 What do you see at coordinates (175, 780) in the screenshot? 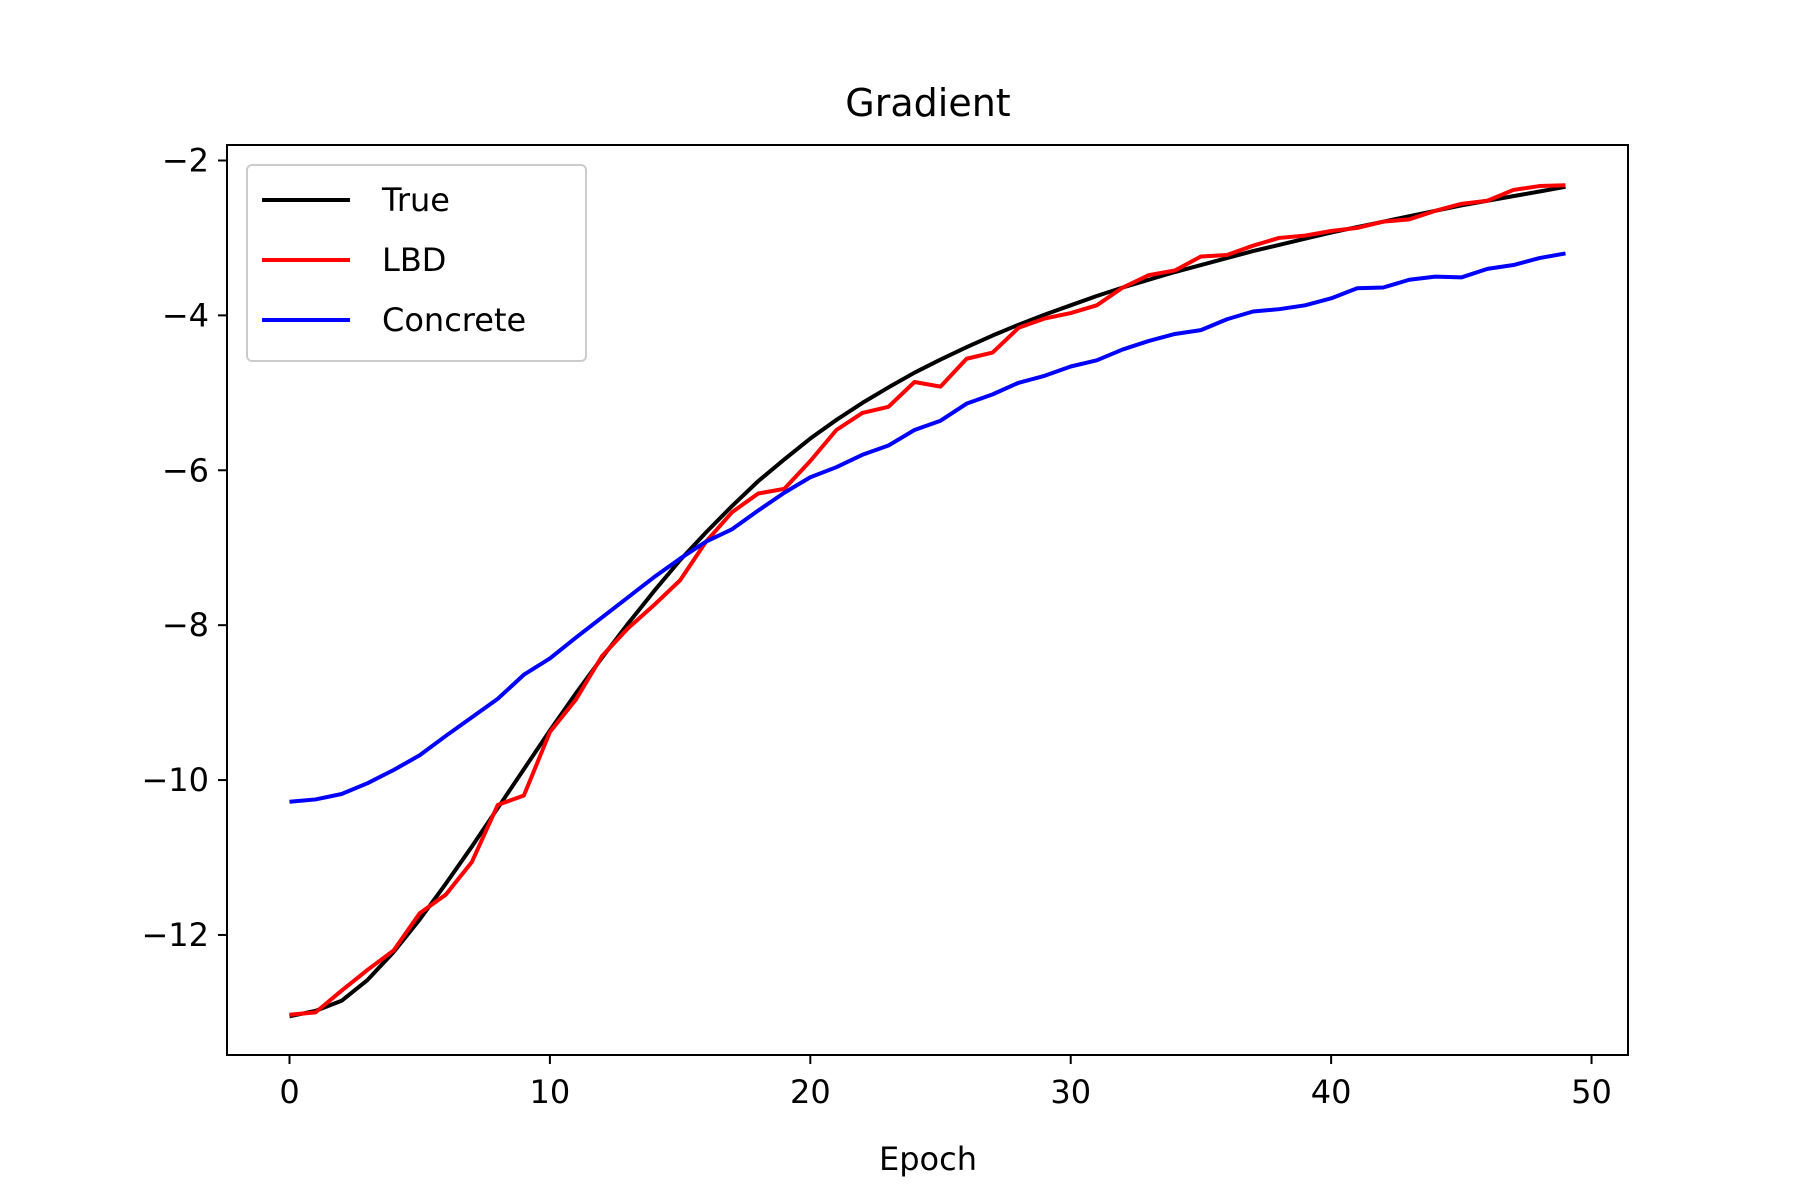
I see `y-tick-label: −10` at bounding box center [175, 780].